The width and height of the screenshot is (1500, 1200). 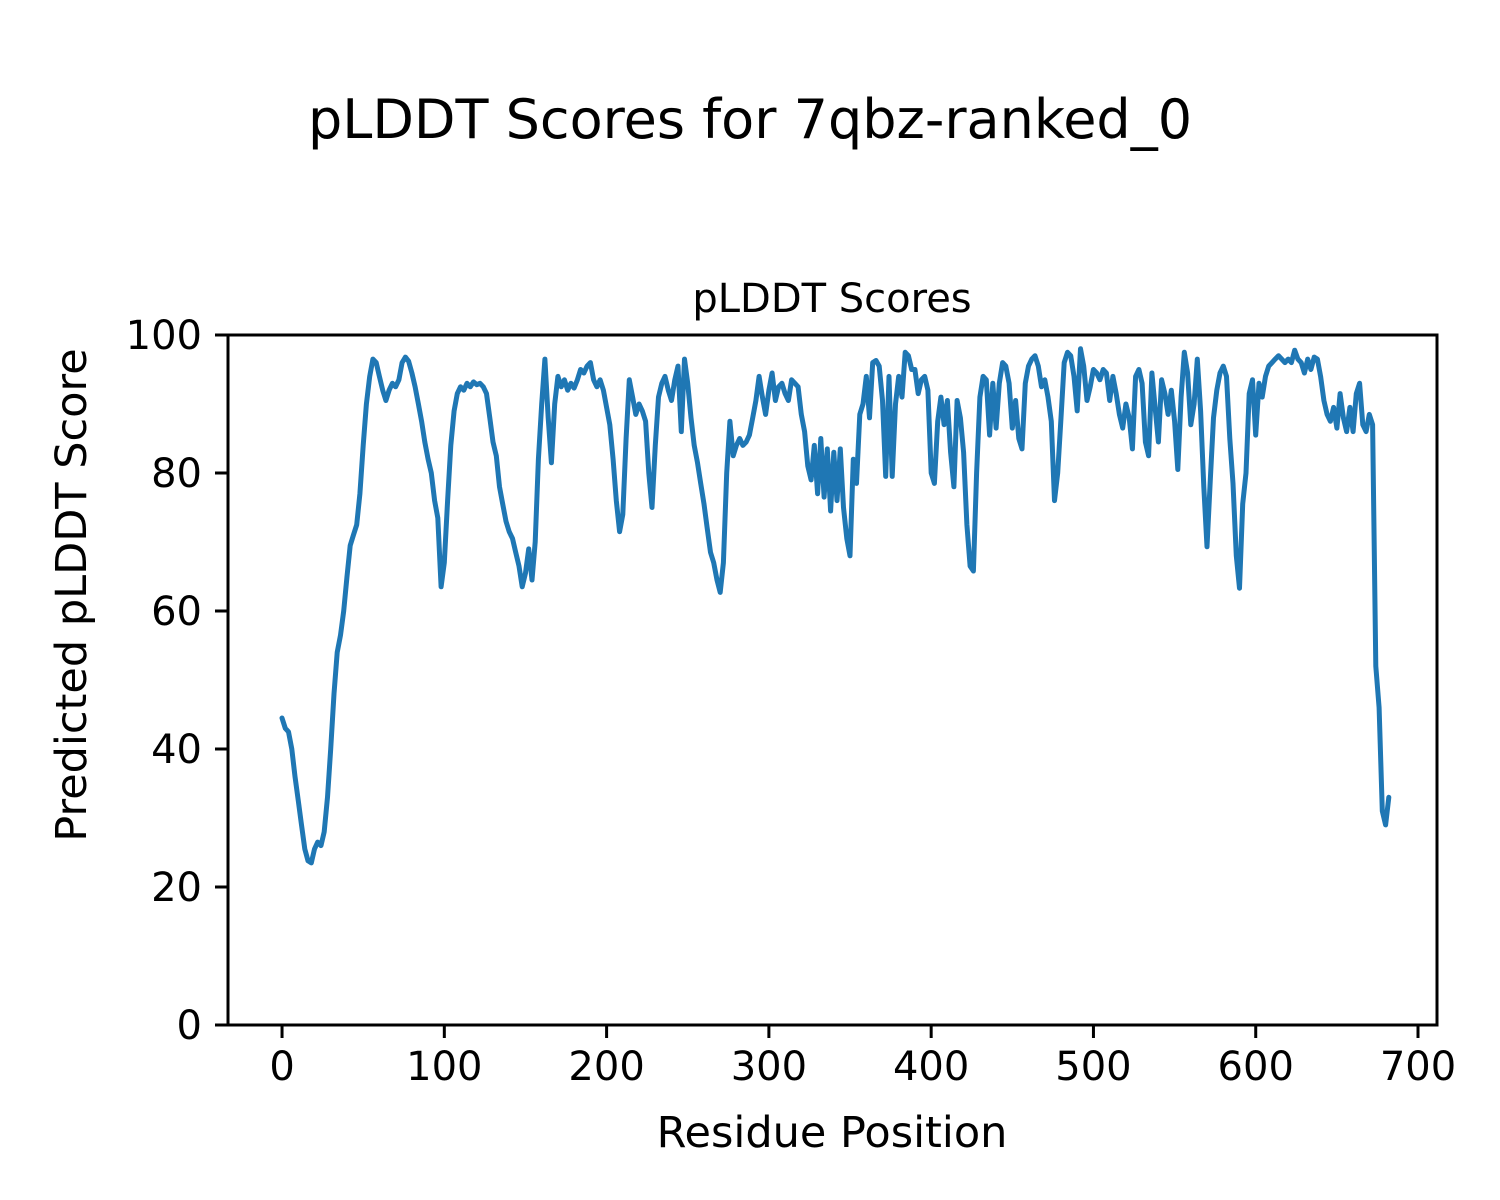 I want to click on y-axis-label: Predicted pLDDT Score, so click(x=72, y=595).